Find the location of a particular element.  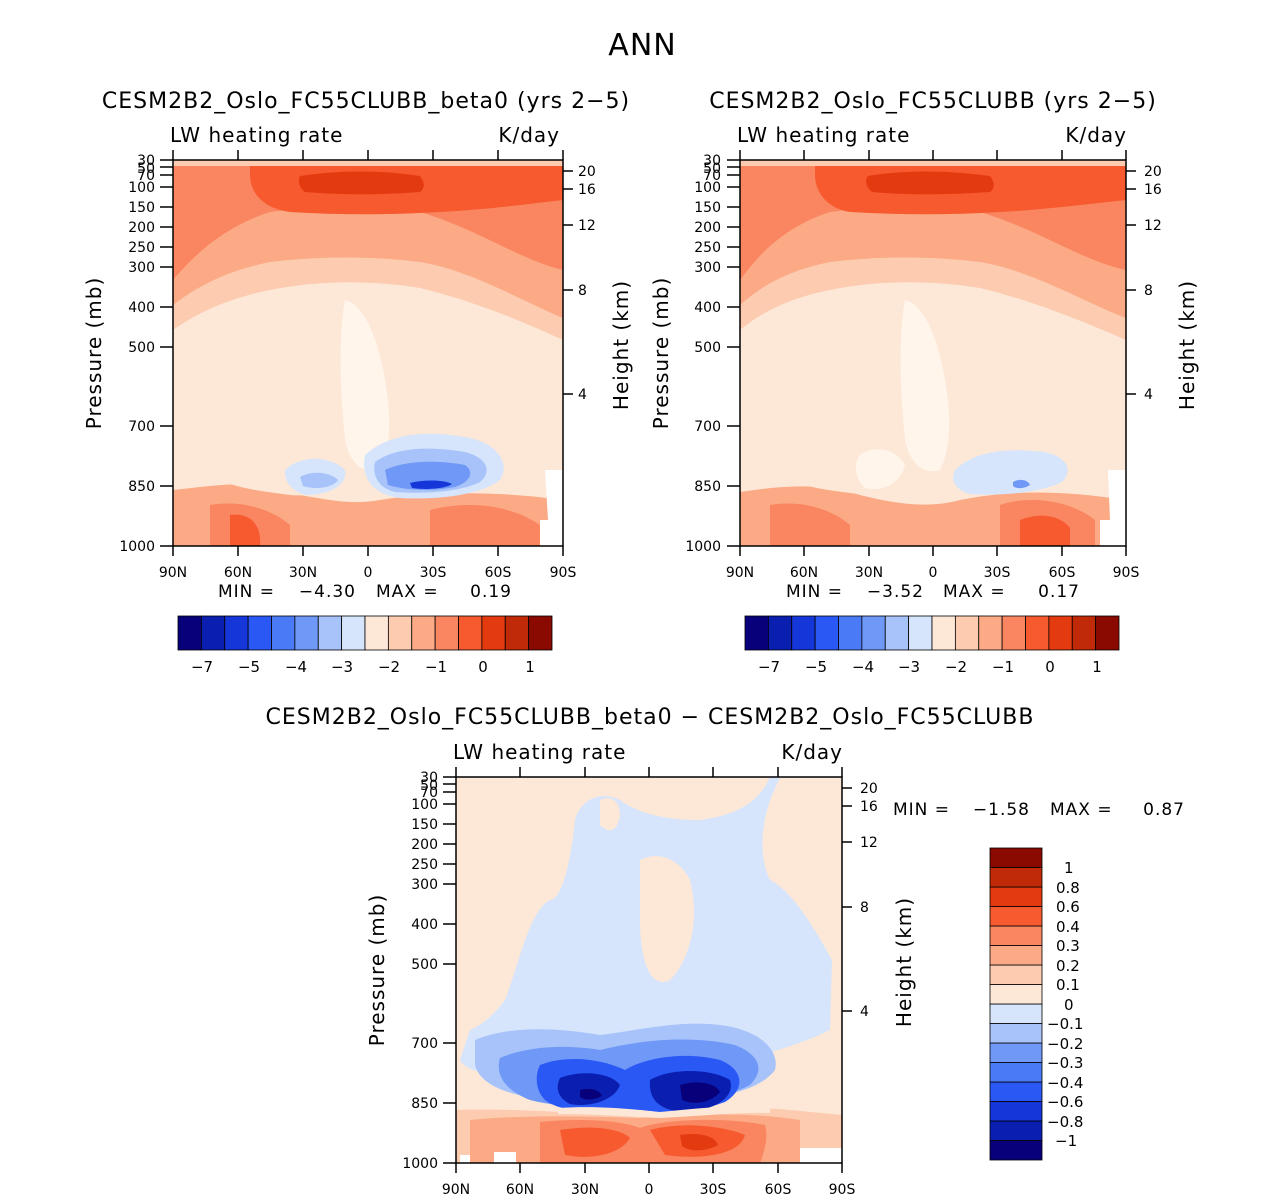

colorbar-tick-label: 0.3 is located at coordinates (1068, 946).